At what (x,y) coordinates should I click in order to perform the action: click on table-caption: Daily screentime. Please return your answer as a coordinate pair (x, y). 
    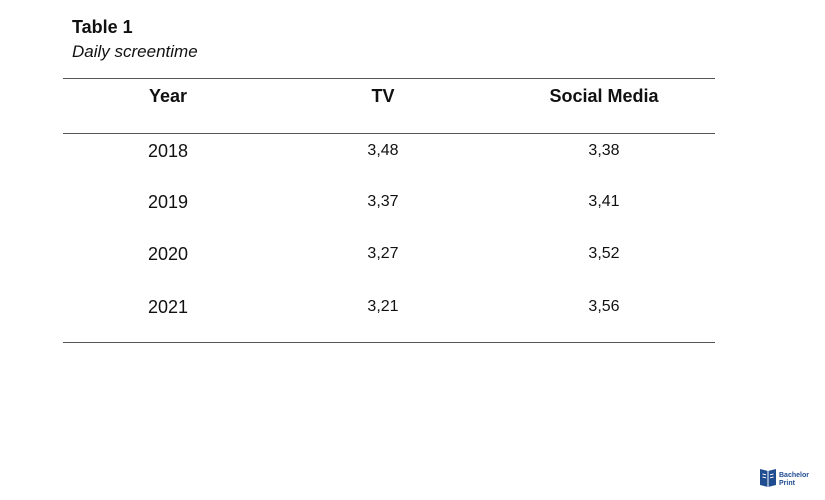
    Looking at the image, I should click on (135, 51).